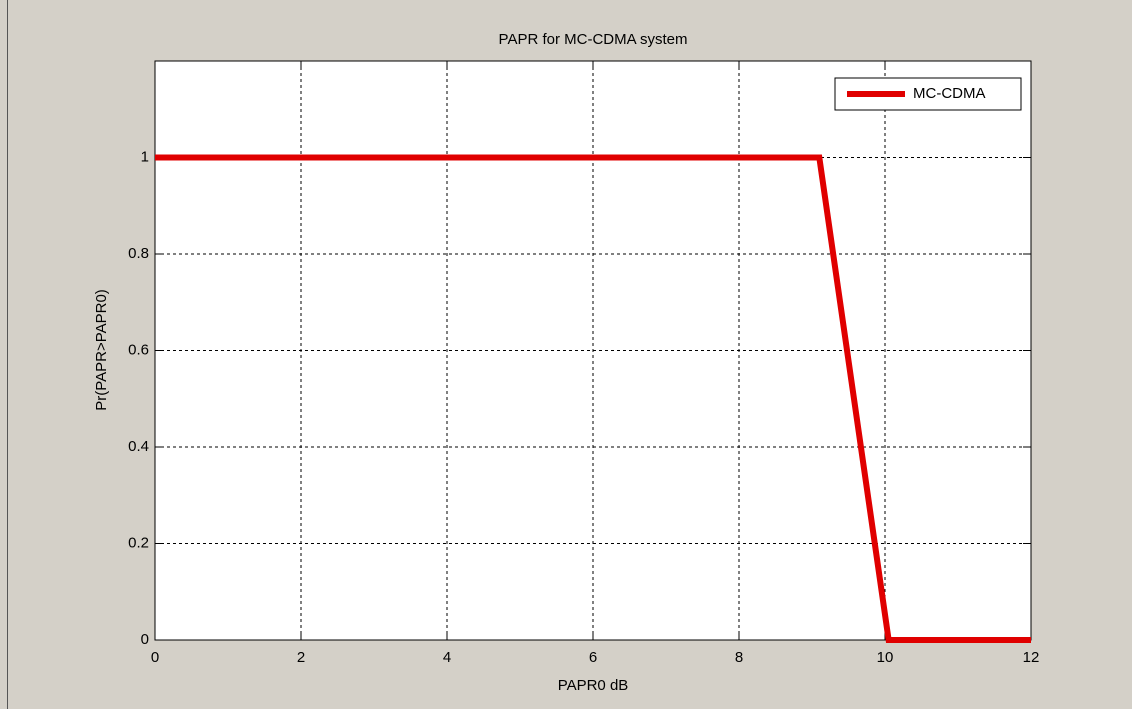 The width and height of the screenshot is (1132, 709). What do you see at coordinates (593, 685) in the screenshot?
I see `x-axis-label: PAPR0 dB` at bounding box center [593, 685].